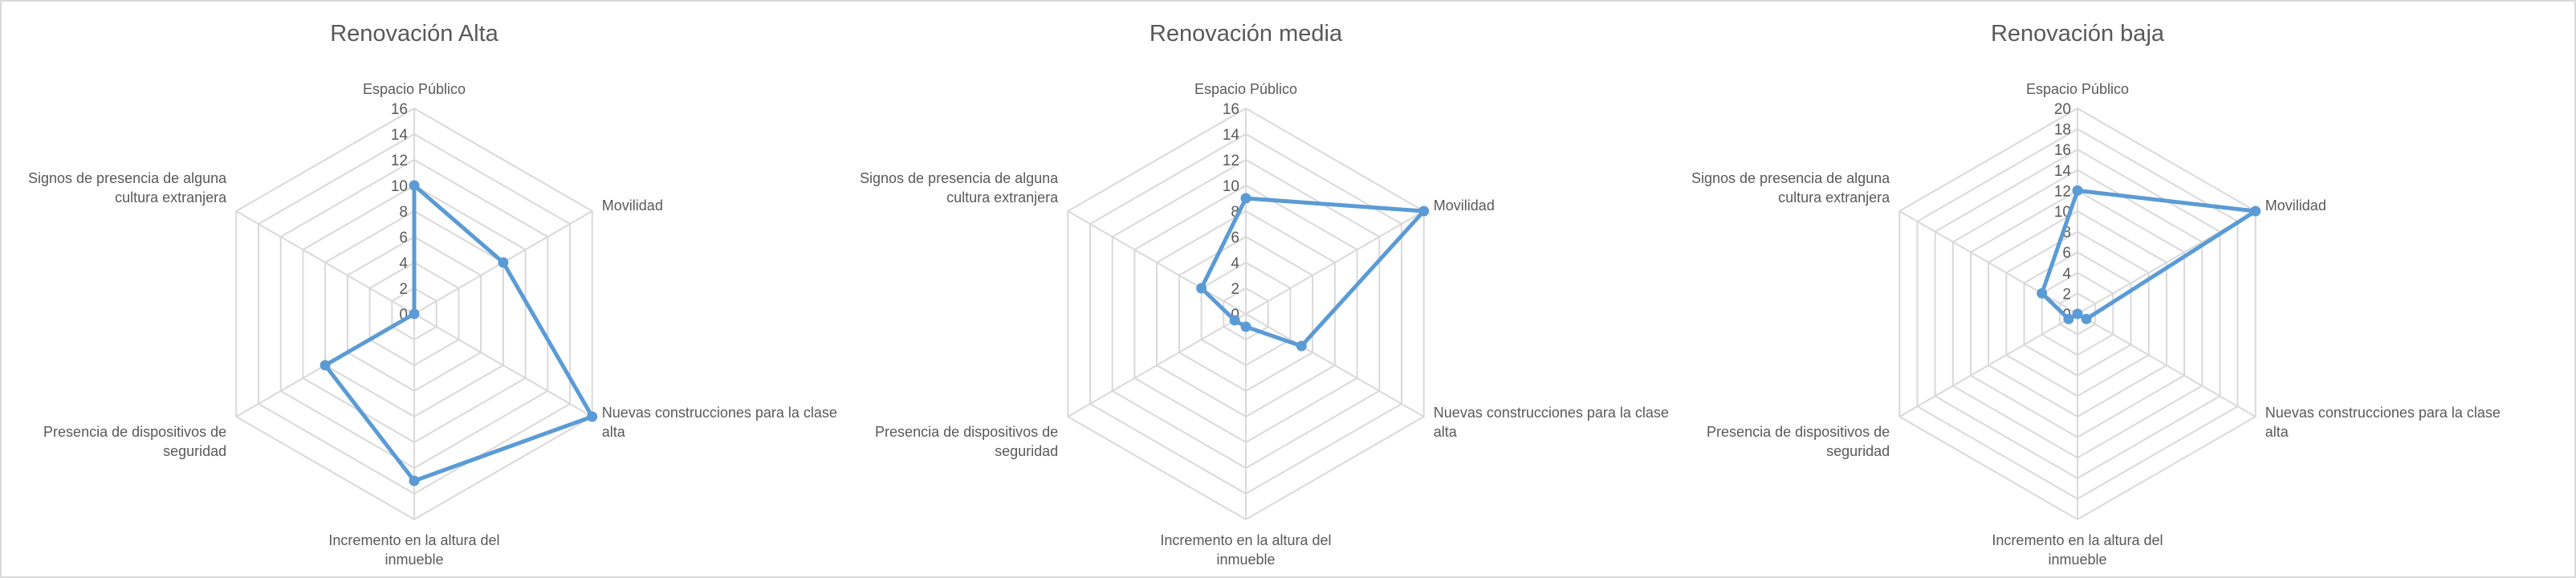 This screenshot has width=2576, height=578. I want to click on tick-label: 20, so click(2062, 109).